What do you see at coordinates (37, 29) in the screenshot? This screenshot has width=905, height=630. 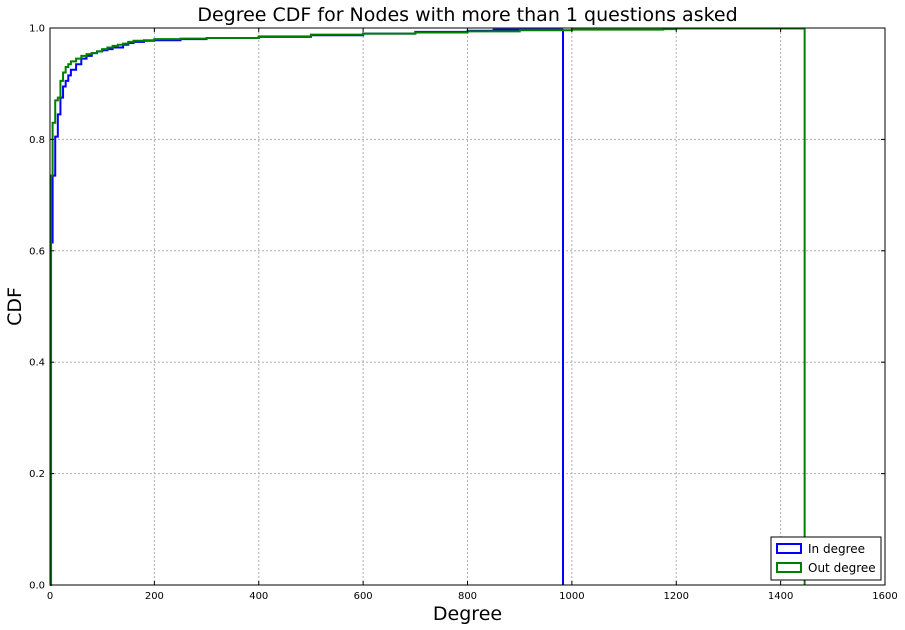 I see `y-tick-label: 1.0` at bounding box center [37, 29].